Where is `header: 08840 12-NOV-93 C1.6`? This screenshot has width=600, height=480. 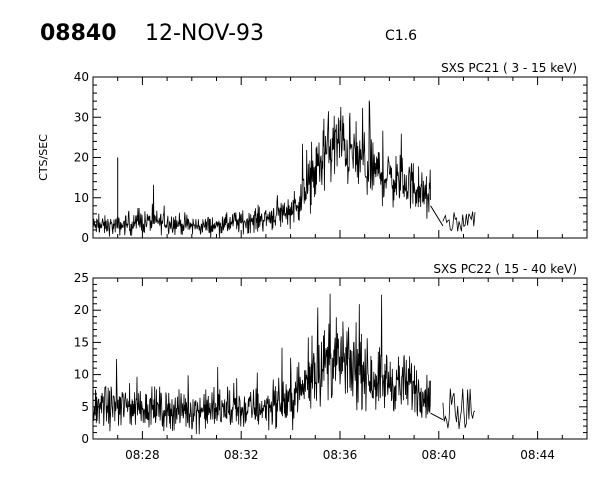 header: 08840 12-NOV-93 C1.6 is located at coordinates (228, 33).